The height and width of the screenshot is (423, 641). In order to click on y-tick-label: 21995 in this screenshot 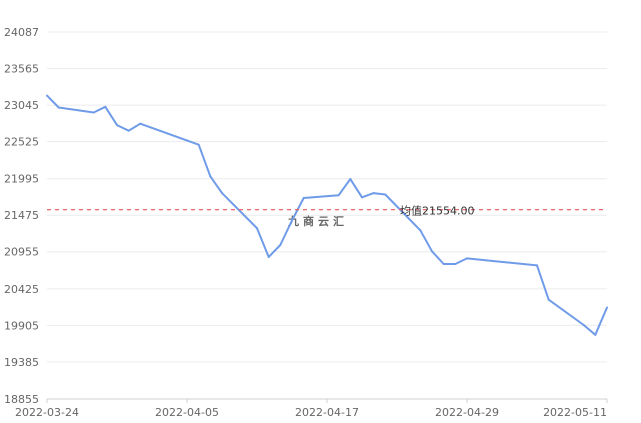, I will do `click(21, 179)`.